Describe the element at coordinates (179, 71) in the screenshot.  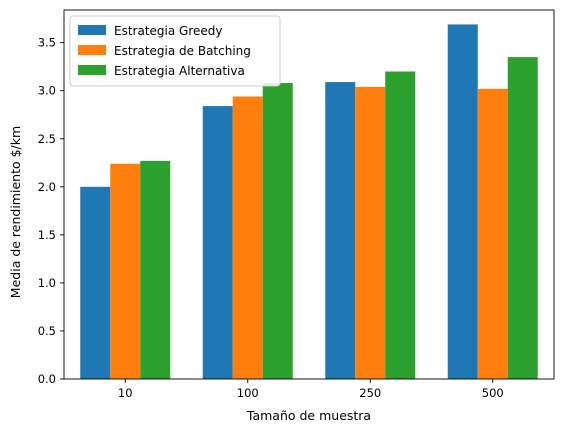
I see `legend-label-3: Estrategia Alternativa` at that location.